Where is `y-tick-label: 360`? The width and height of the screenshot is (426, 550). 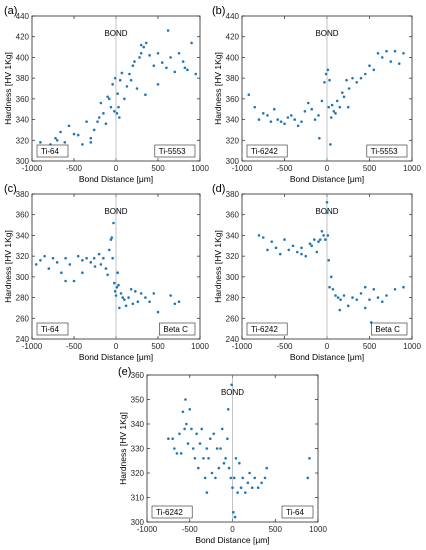
y-tick-label: 360 is located at coordinates (233, 215).